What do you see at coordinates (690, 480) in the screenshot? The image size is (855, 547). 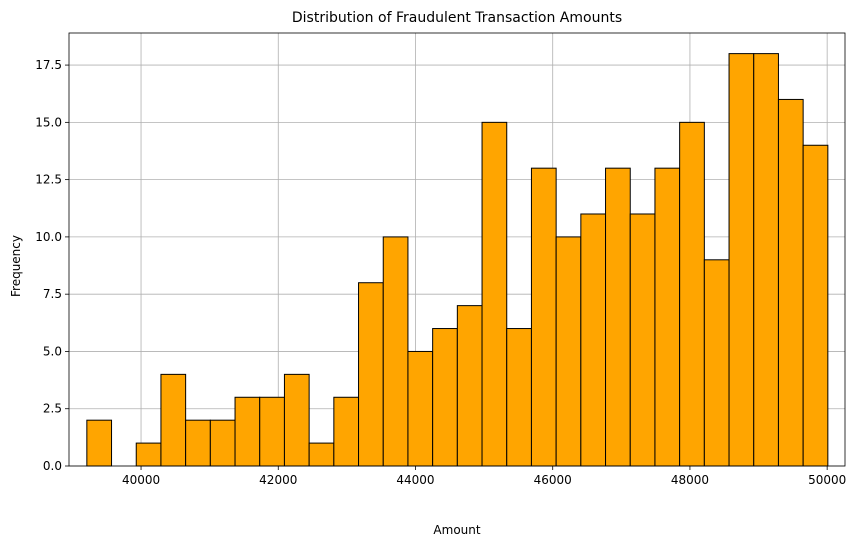 I see `x-tick-label: 48000` at bounding box center [690, 480].